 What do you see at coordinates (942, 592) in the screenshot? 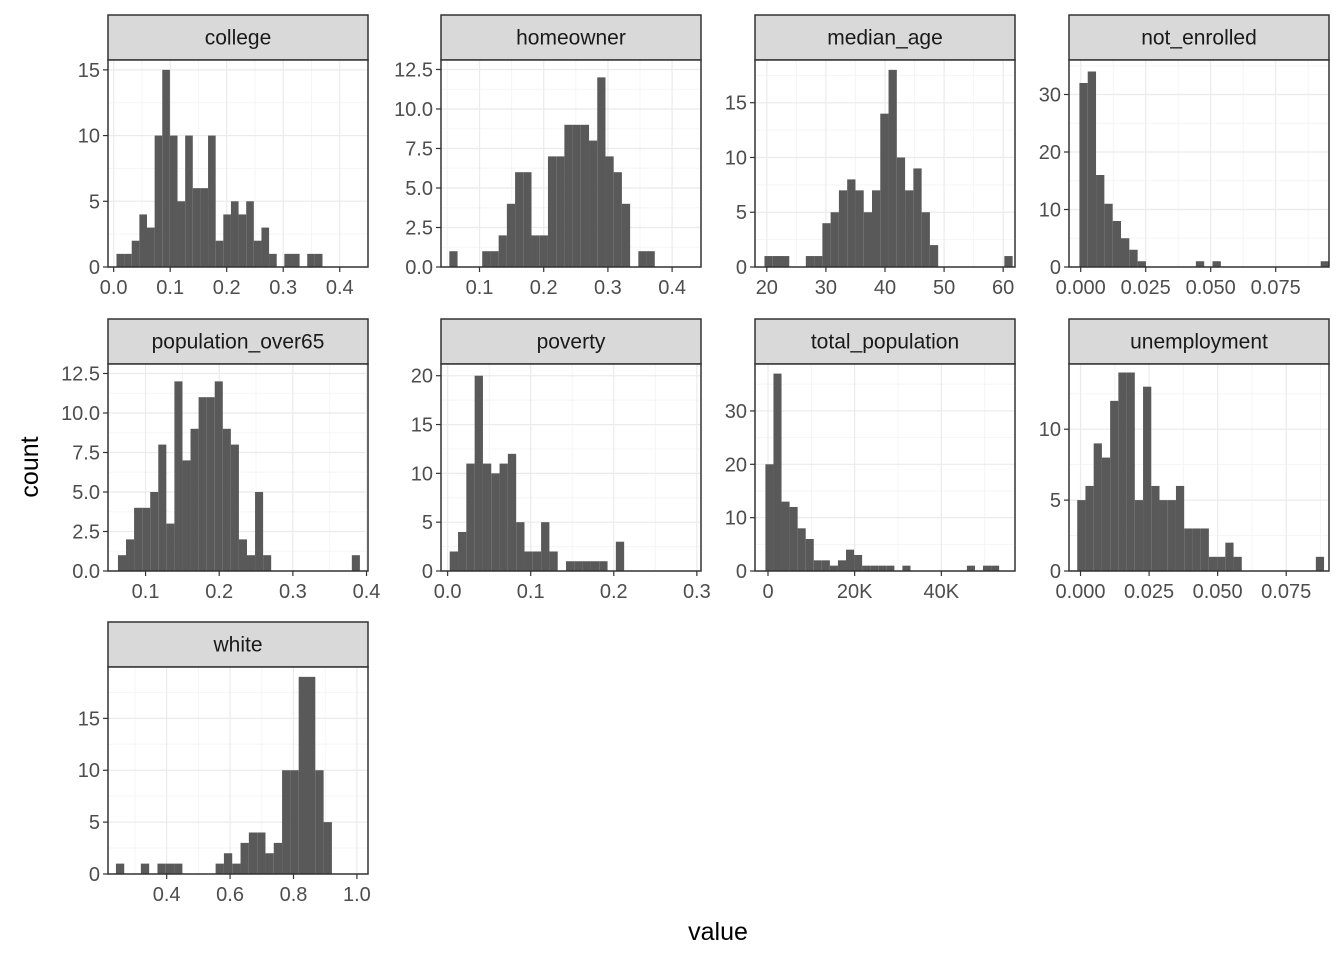
I see `x-tick-label: 40K` at bounding box center [942, 592].